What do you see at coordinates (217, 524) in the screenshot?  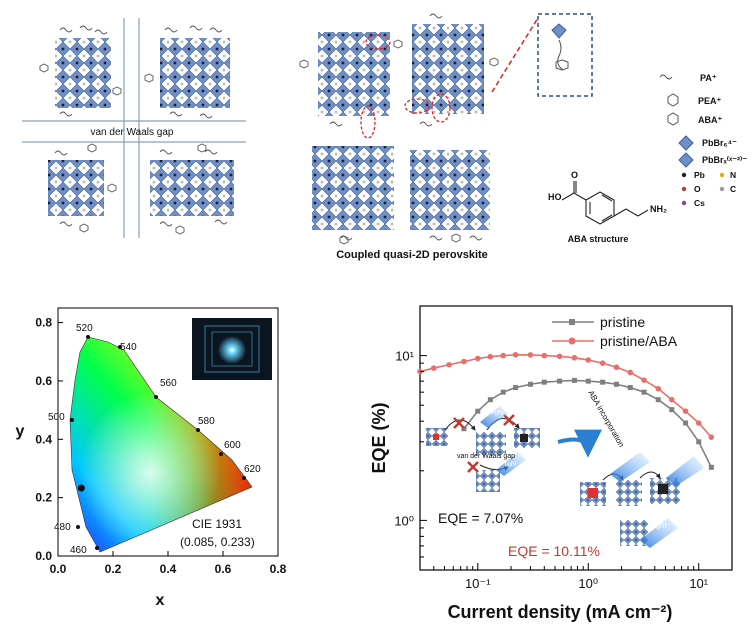 I see `cie-annotation: CIE 1931` at bounding box center [217, 524].